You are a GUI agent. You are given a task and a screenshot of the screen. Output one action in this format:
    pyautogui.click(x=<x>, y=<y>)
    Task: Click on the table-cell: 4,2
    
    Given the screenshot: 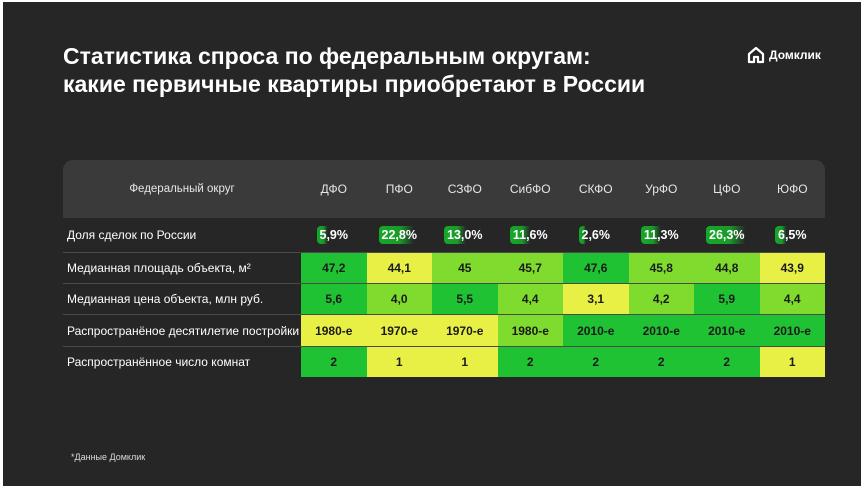 What is the action you would take?
    pyautogui.click(x=661, y=299)
    